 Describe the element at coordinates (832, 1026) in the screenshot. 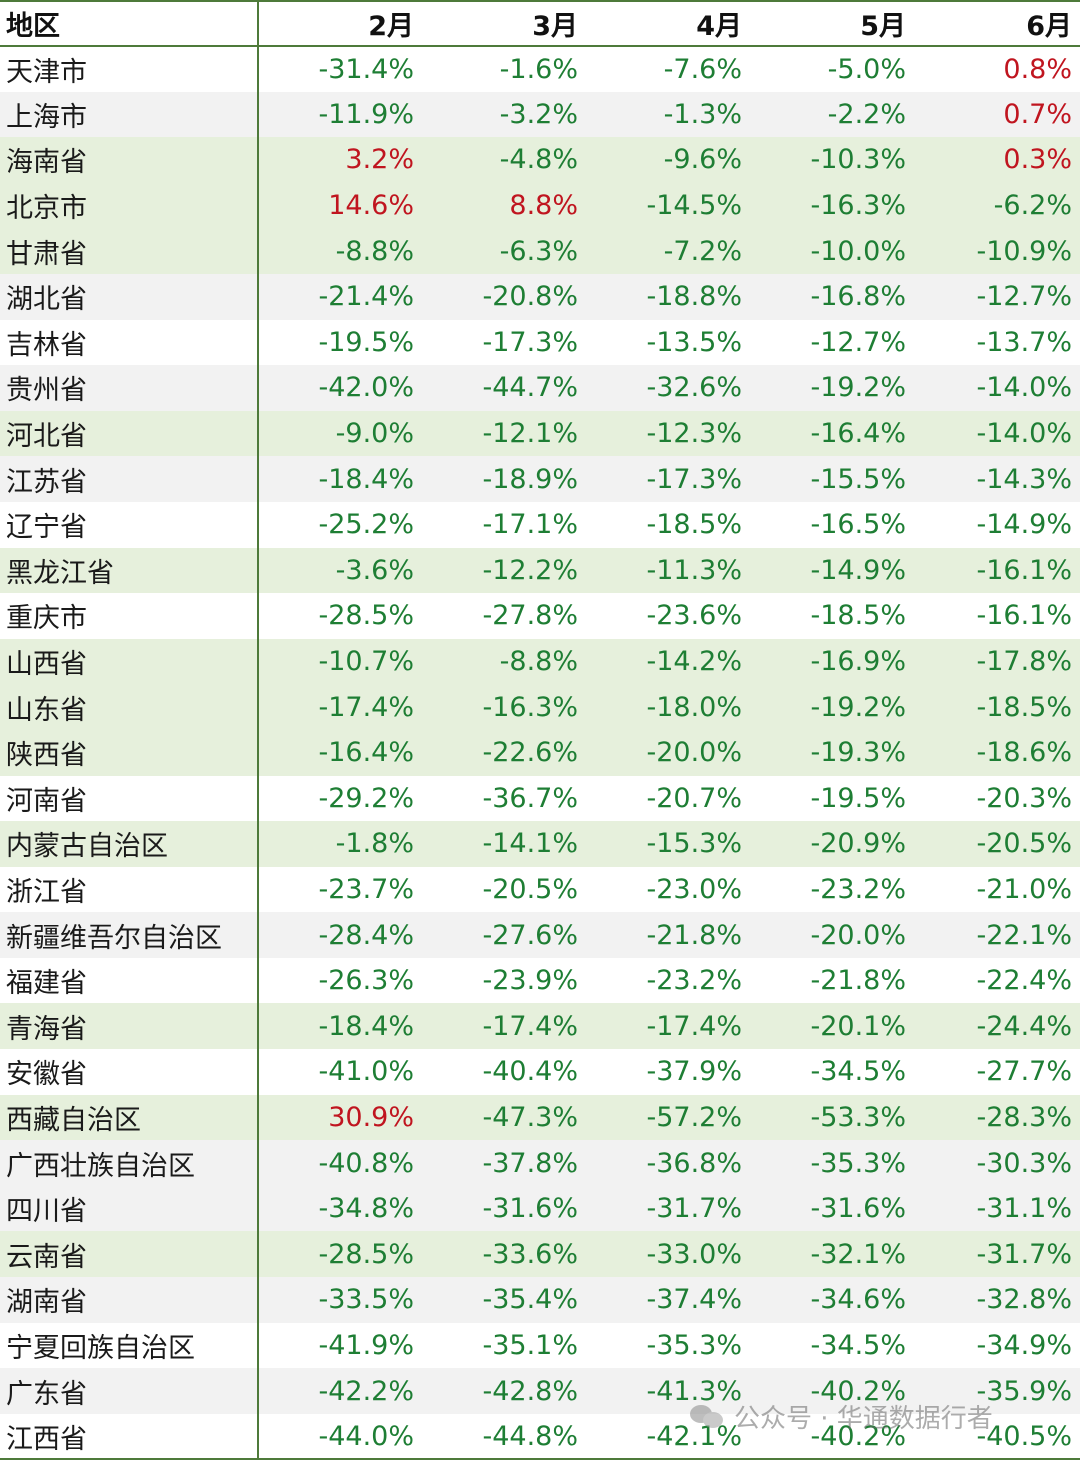

I see `value-cell: -20.1%` at that location.